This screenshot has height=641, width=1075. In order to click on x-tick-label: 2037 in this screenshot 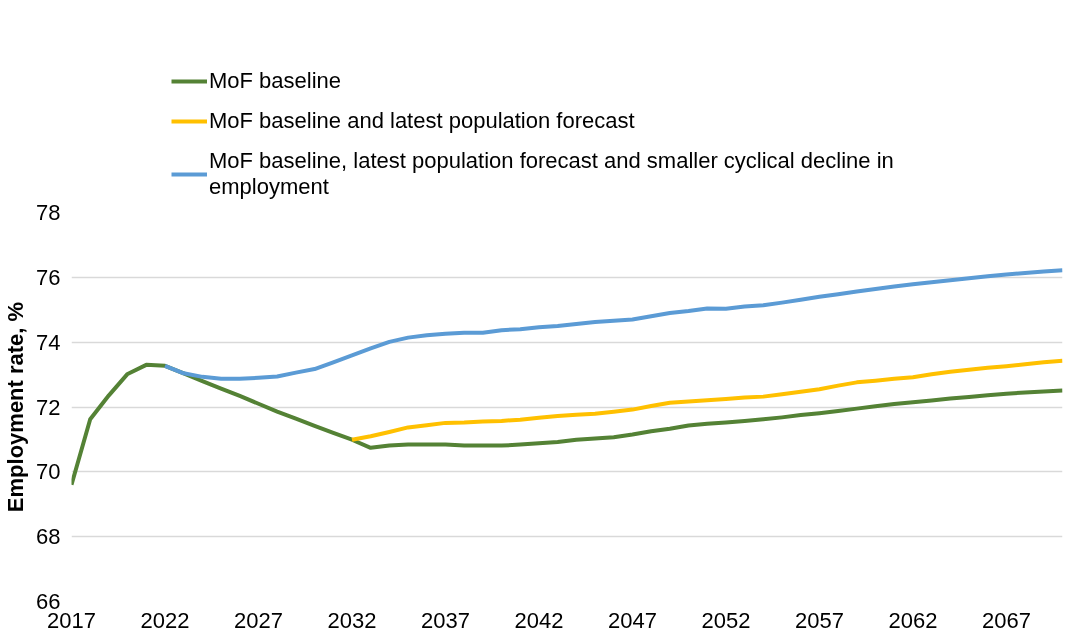, I will do `click(445, 620)`.